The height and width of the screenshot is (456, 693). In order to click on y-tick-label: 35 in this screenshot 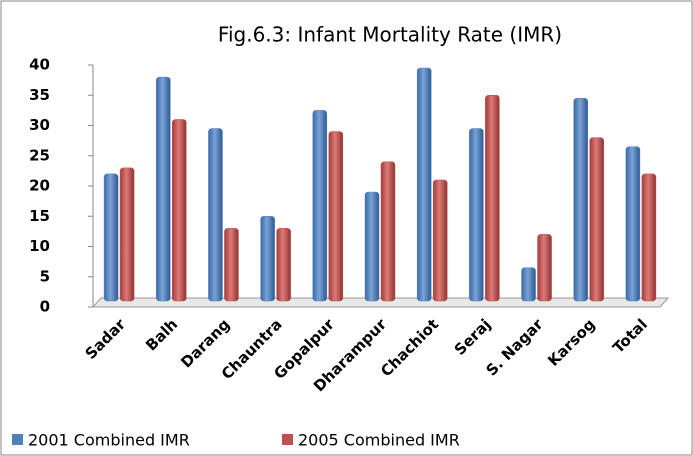, I will do `click(39, 95)`.